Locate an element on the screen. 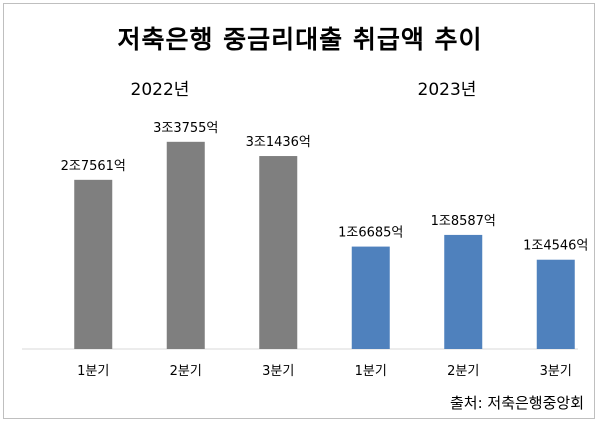 The image size is (600, 424). data-label: 1조4546억 is located at coordinates (555, 246).